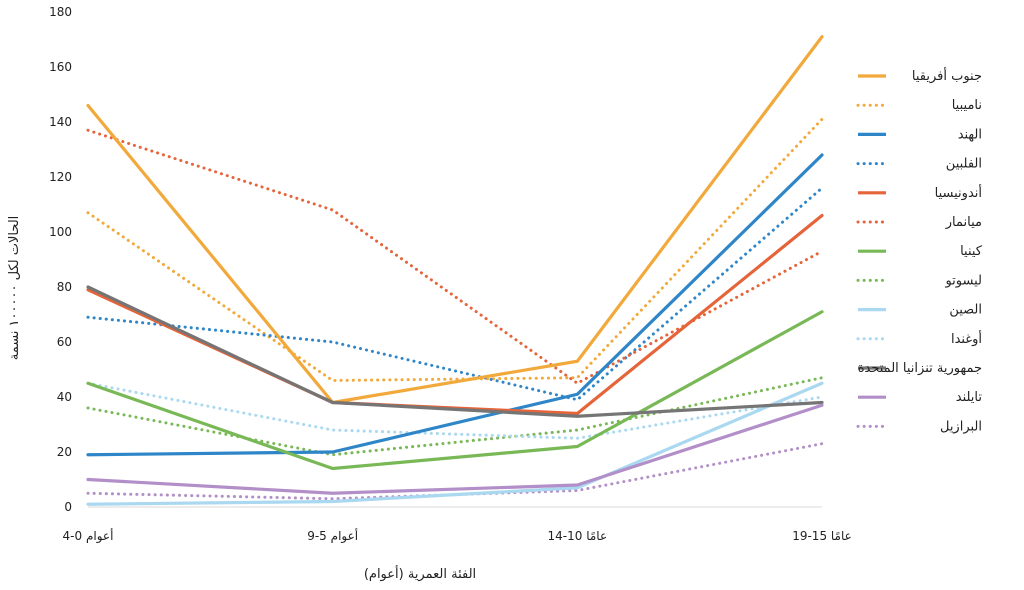 This screenshot has height=590, width=1024. What do you see at coordinates (578, 536) in the screenshot?
I see `x-tick-label: 14-10 عامًا` at bounding box center [578, 536].